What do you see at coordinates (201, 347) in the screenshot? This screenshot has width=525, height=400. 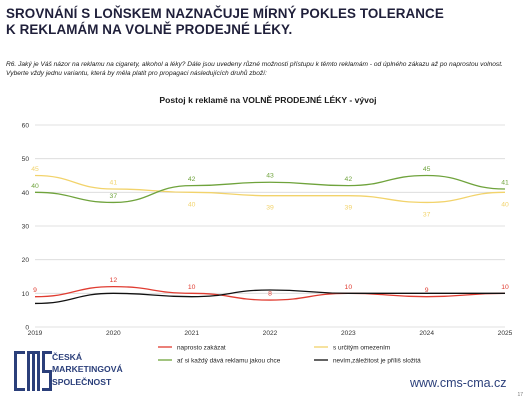 I see `legend-label: naprosto zakázat` at bounding box center [201, 347].